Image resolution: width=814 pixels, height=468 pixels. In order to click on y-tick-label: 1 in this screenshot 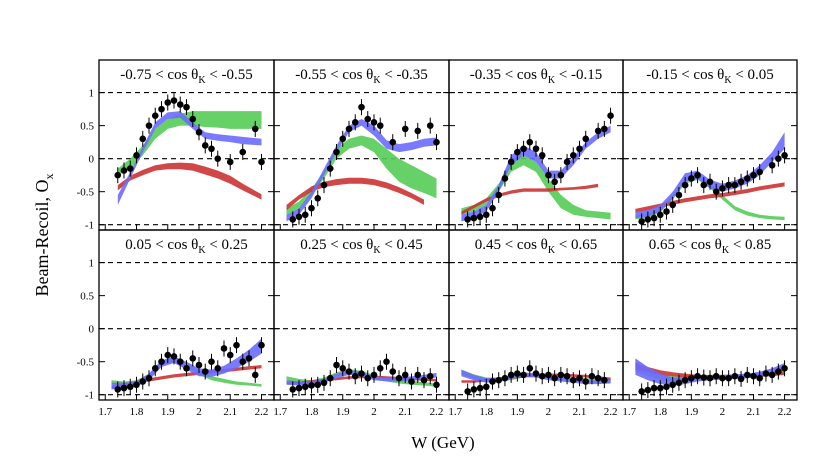, I will do `click(92, 264)`.